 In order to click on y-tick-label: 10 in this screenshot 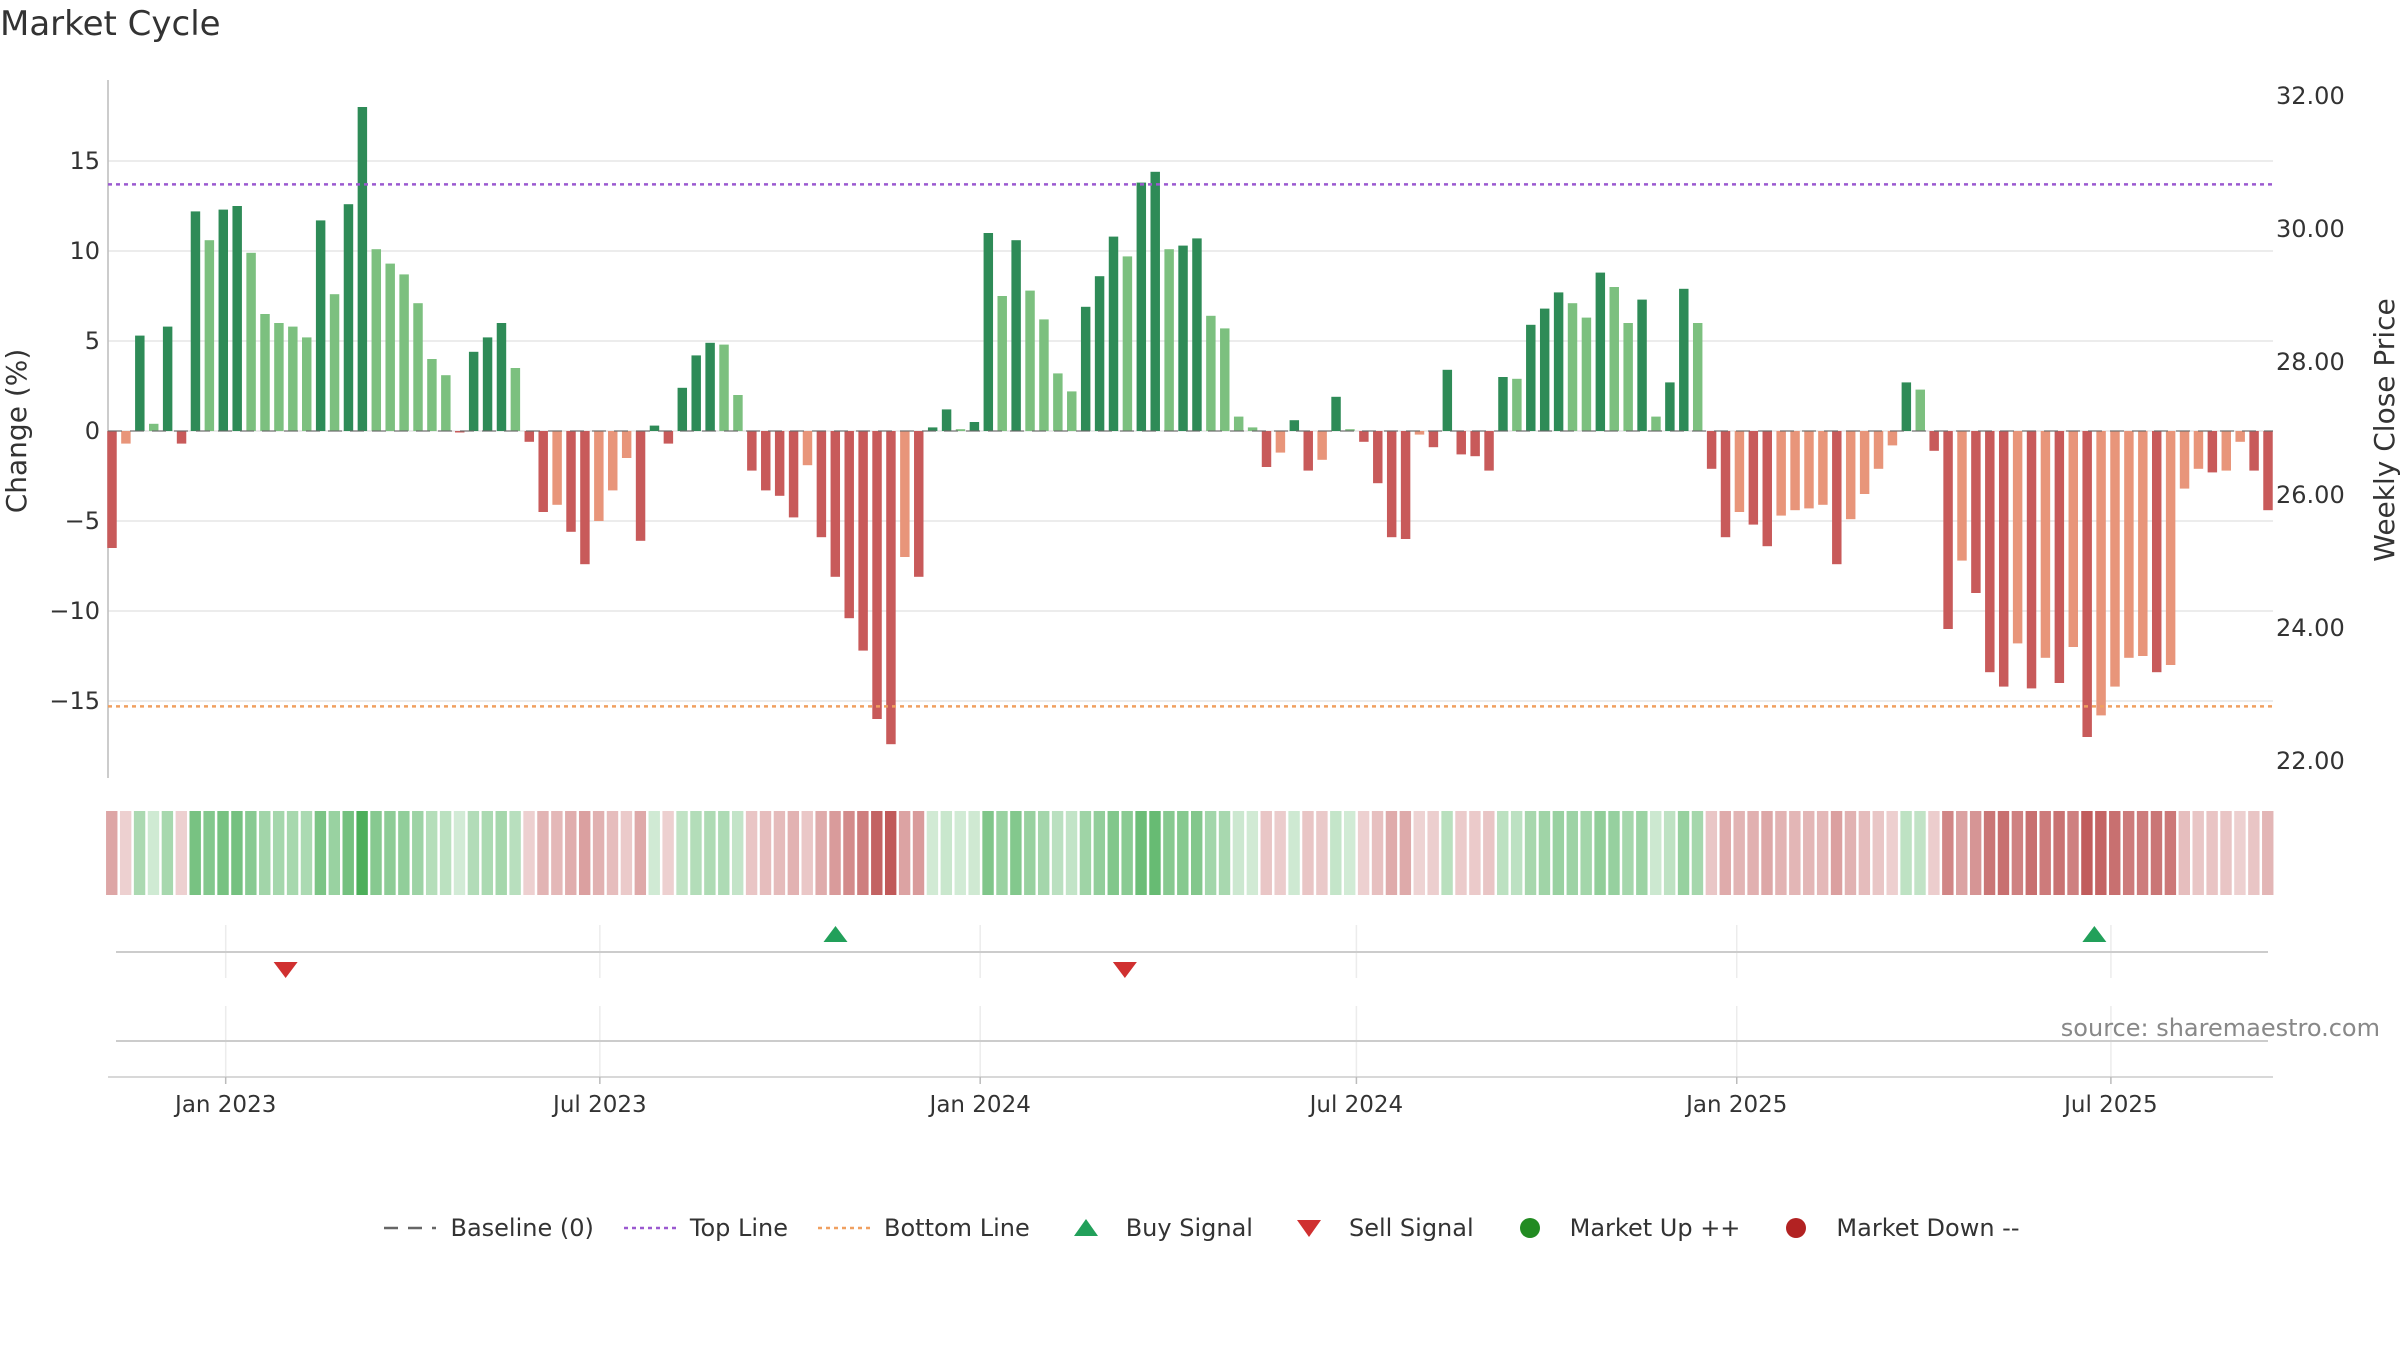, I will do `click(84, 251)`.